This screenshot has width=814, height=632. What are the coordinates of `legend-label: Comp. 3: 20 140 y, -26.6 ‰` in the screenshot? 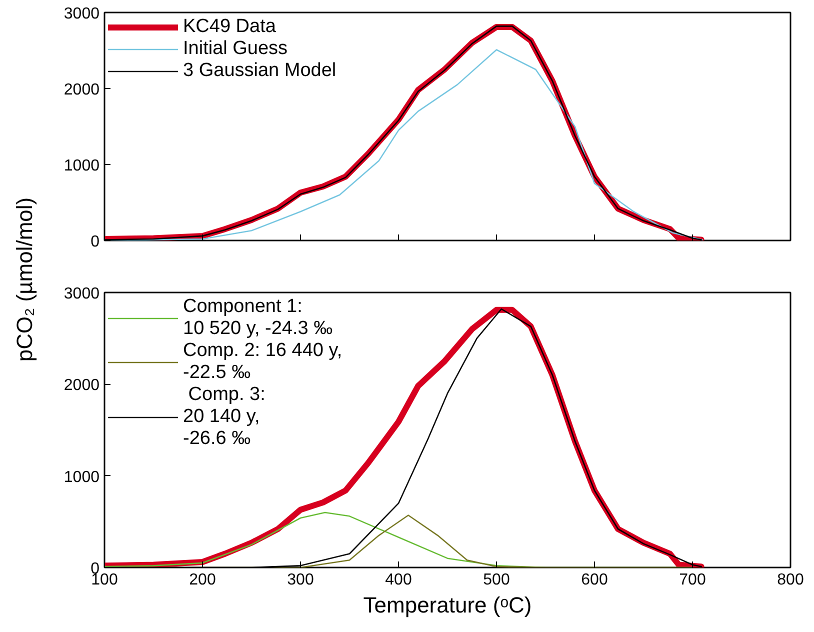 It's located at (224, 417).